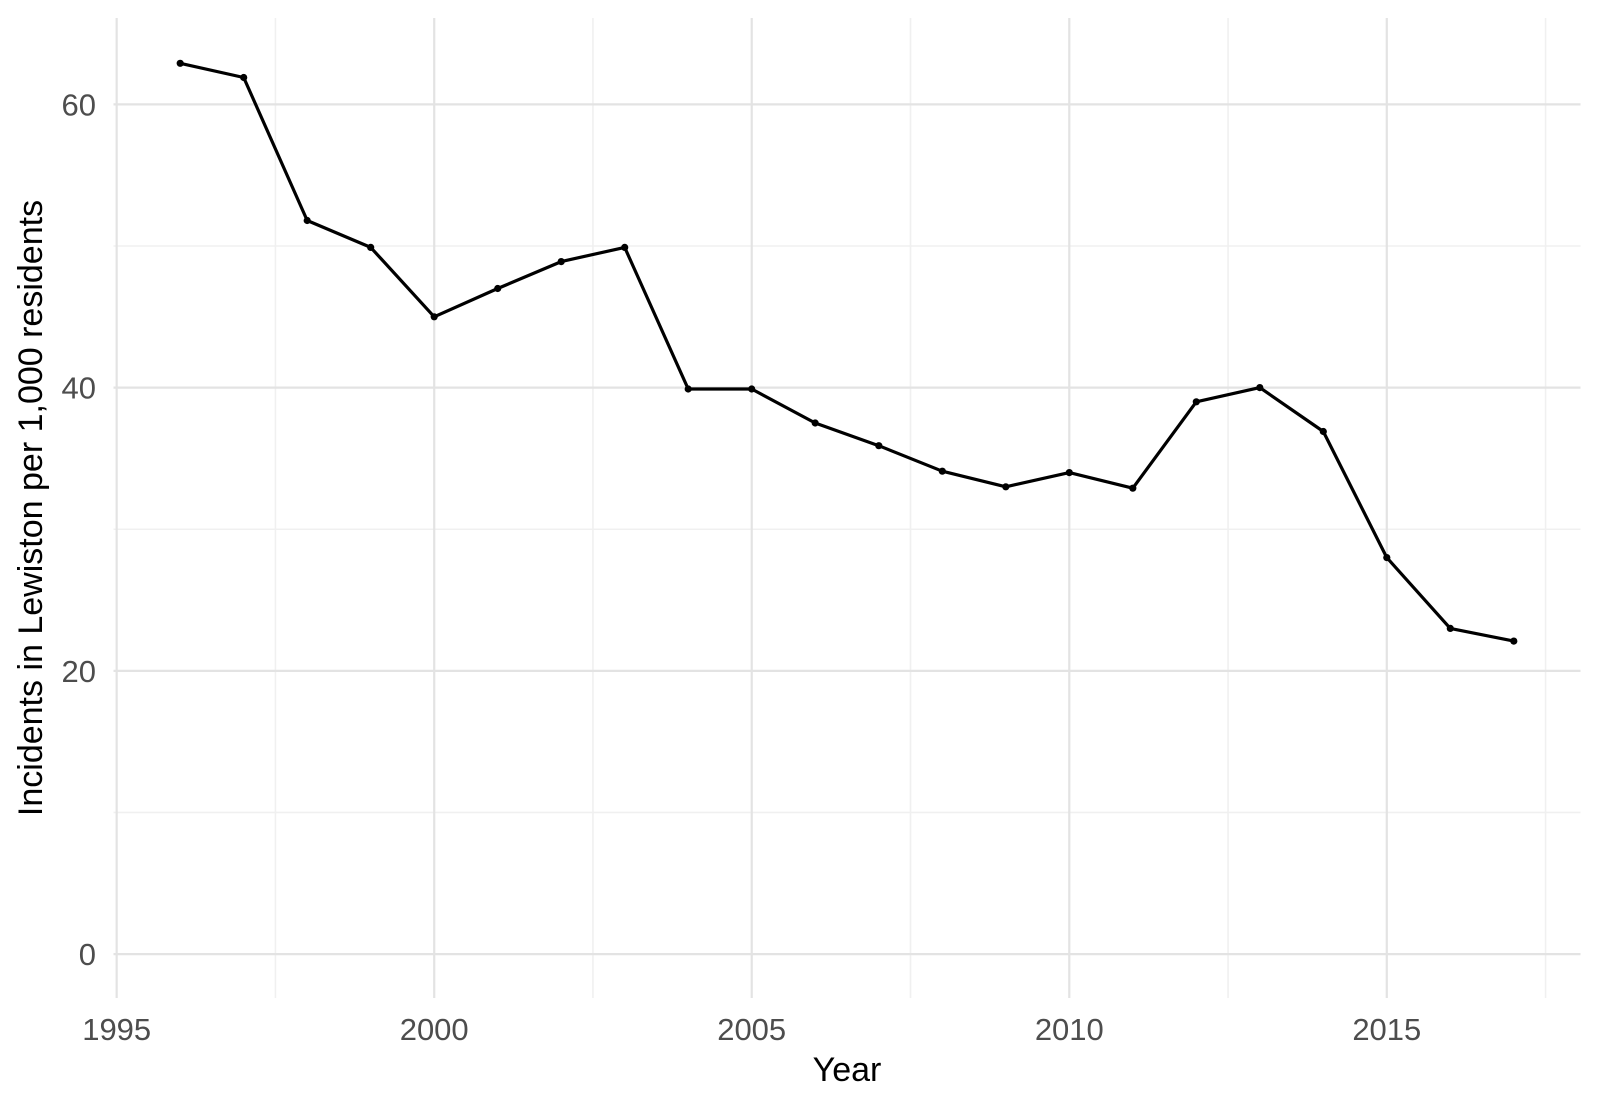  What do you see at coordinates (847, 1070) in the screenshot?
I see `x-axis-title: Year` at bounding box center [847, 1070].